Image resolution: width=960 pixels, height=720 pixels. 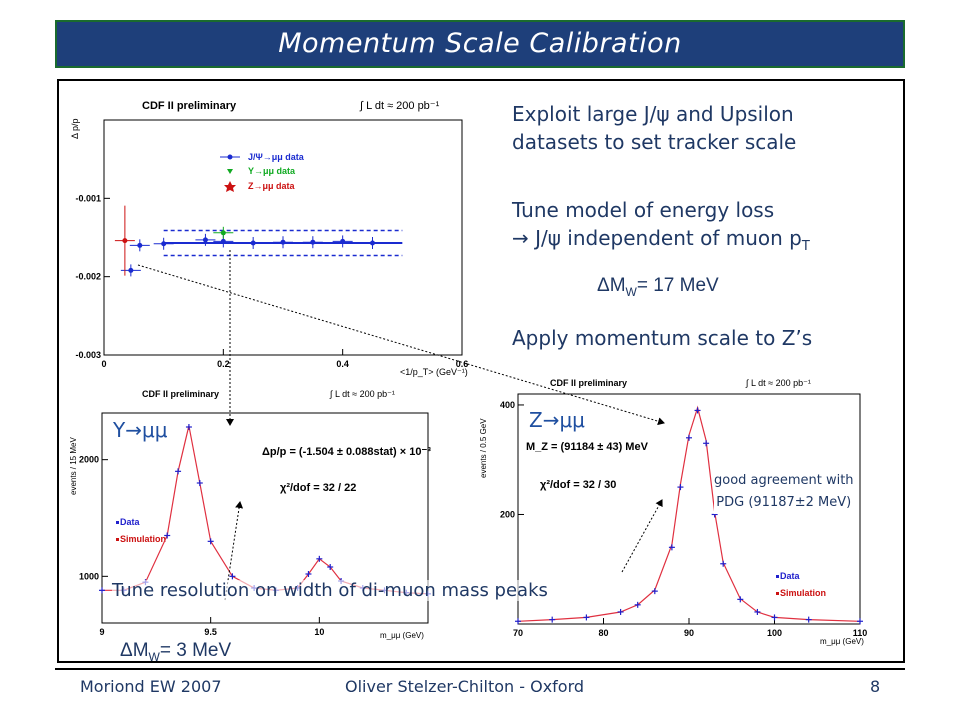 I want to click on legend-jpsi: J/Ψ→μμ data, so click(x=276, y=157).